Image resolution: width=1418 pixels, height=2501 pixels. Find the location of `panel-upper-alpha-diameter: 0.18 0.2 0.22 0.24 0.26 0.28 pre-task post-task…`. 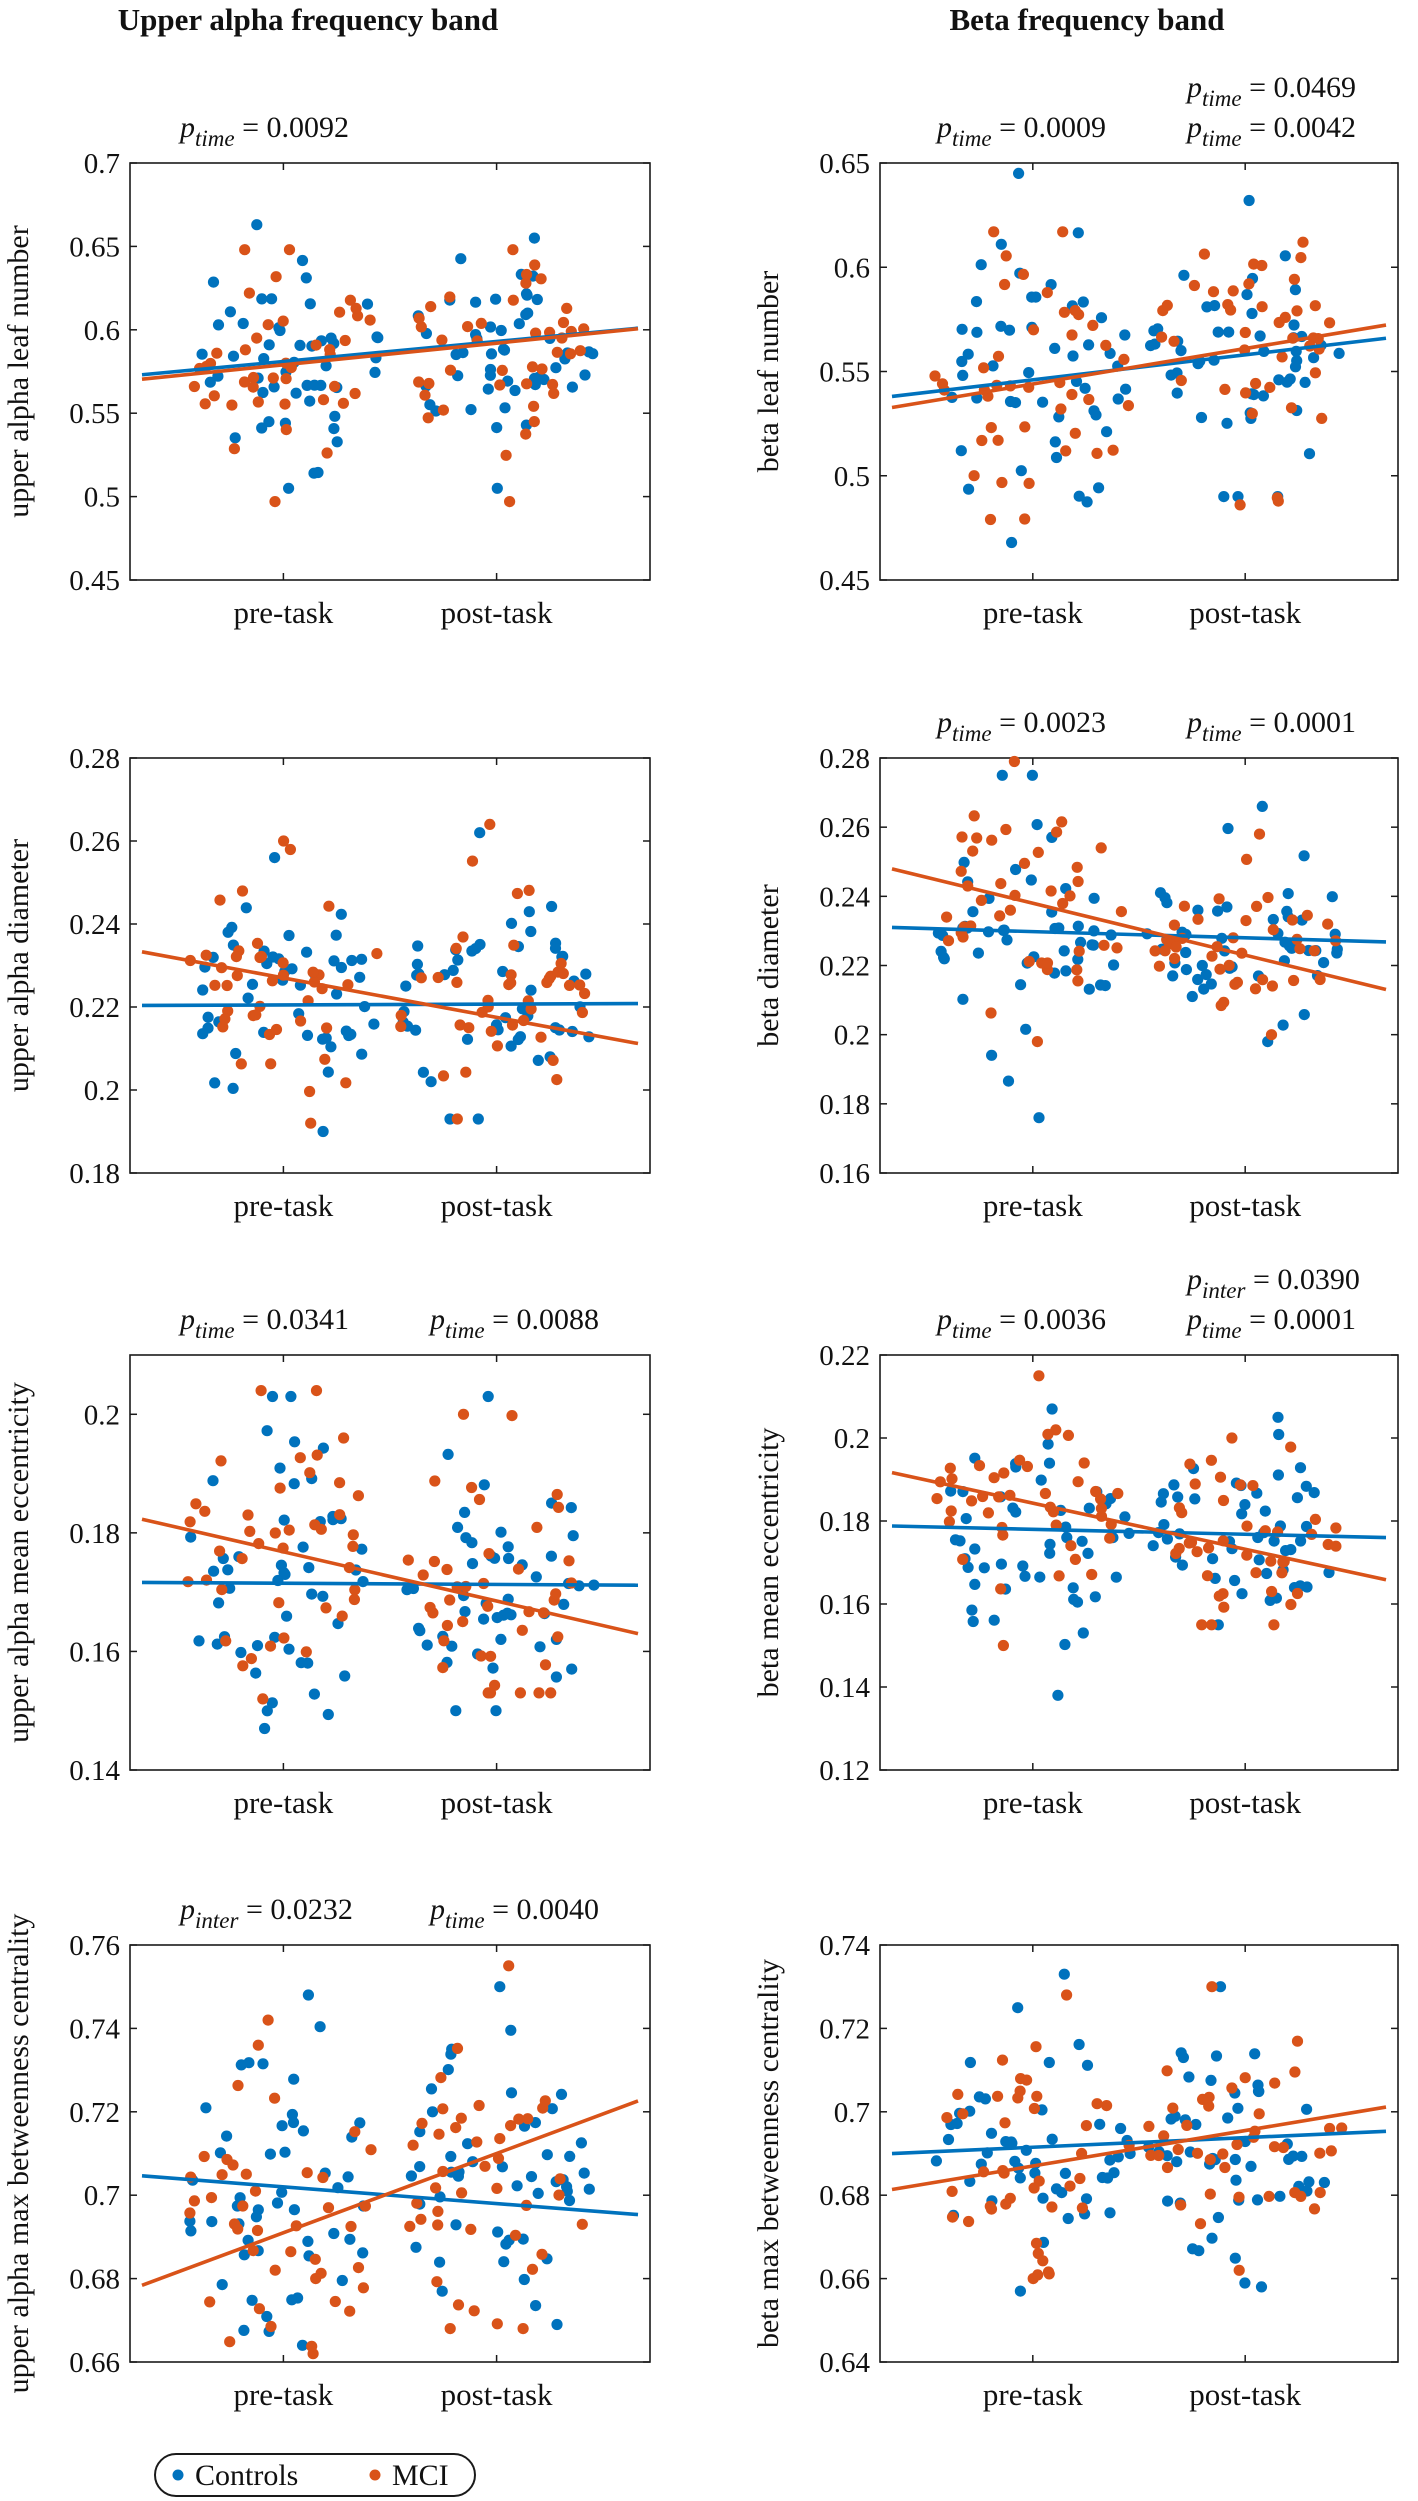

panel-upper-alpha-diameter: 0.18 0.2 0.22 0.24 0.26 0.28 pre-task post-task… is located at coordinates (326, 983).